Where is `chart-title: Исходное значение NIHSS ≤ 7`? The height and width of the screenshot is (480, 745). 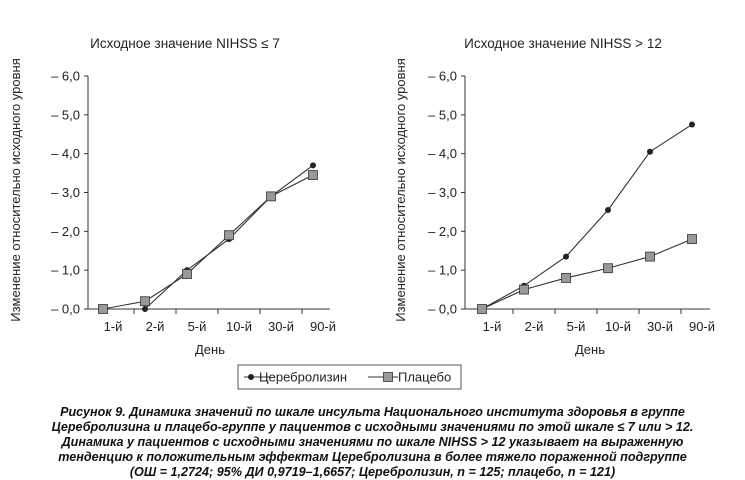
chart-title: Исходное значение NIHSS ≤ 7 is located at coordinates (185, 43).